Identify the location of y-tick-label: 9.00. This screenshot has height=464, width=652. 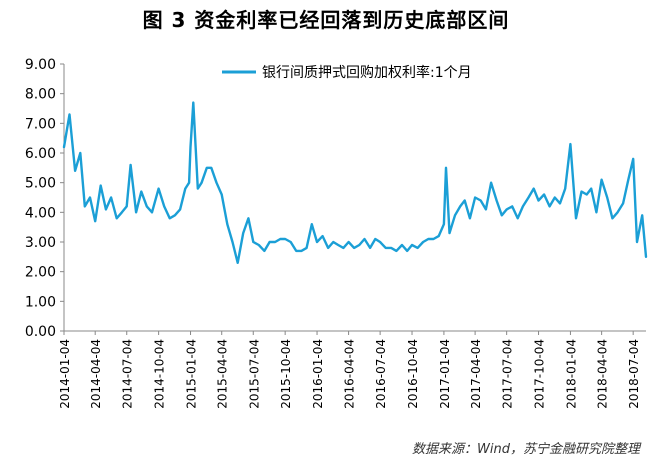
(40, 65).